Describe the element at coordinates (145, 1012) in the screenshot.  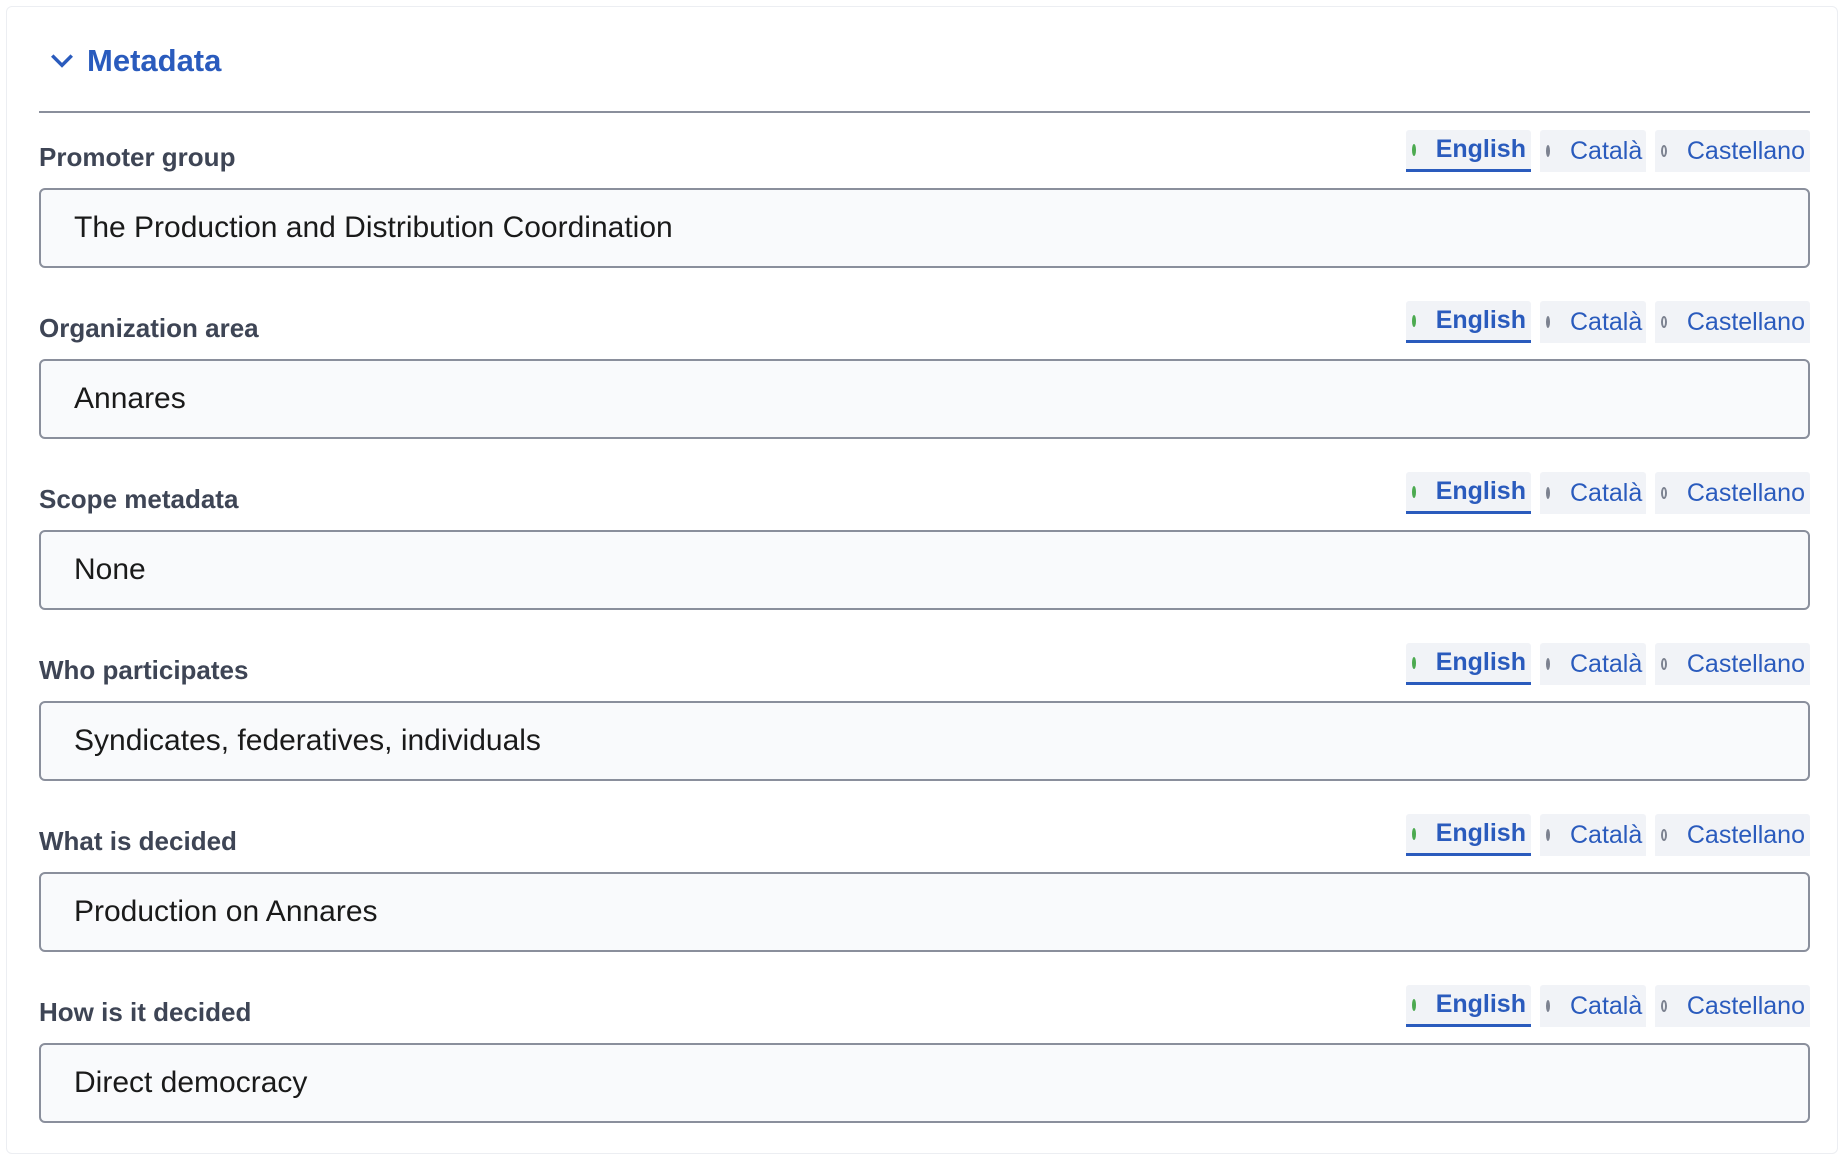
I see `field-label: How is it decided` at that location.